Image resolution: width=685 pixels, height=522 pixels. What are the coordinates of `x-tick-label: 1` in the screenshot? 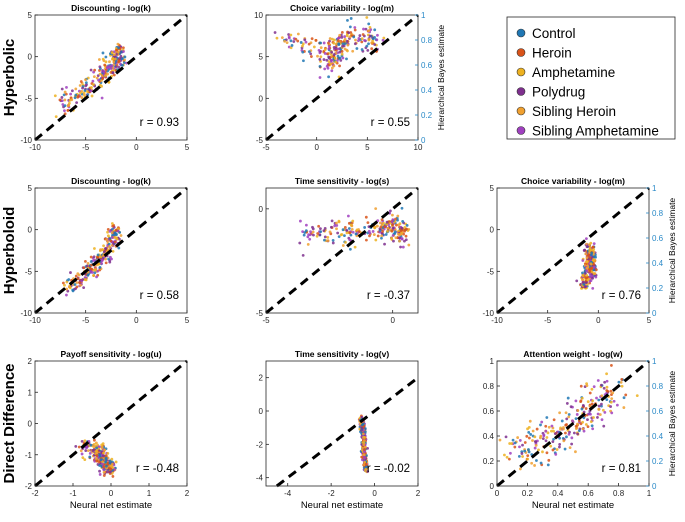 It's located at (149, 493).